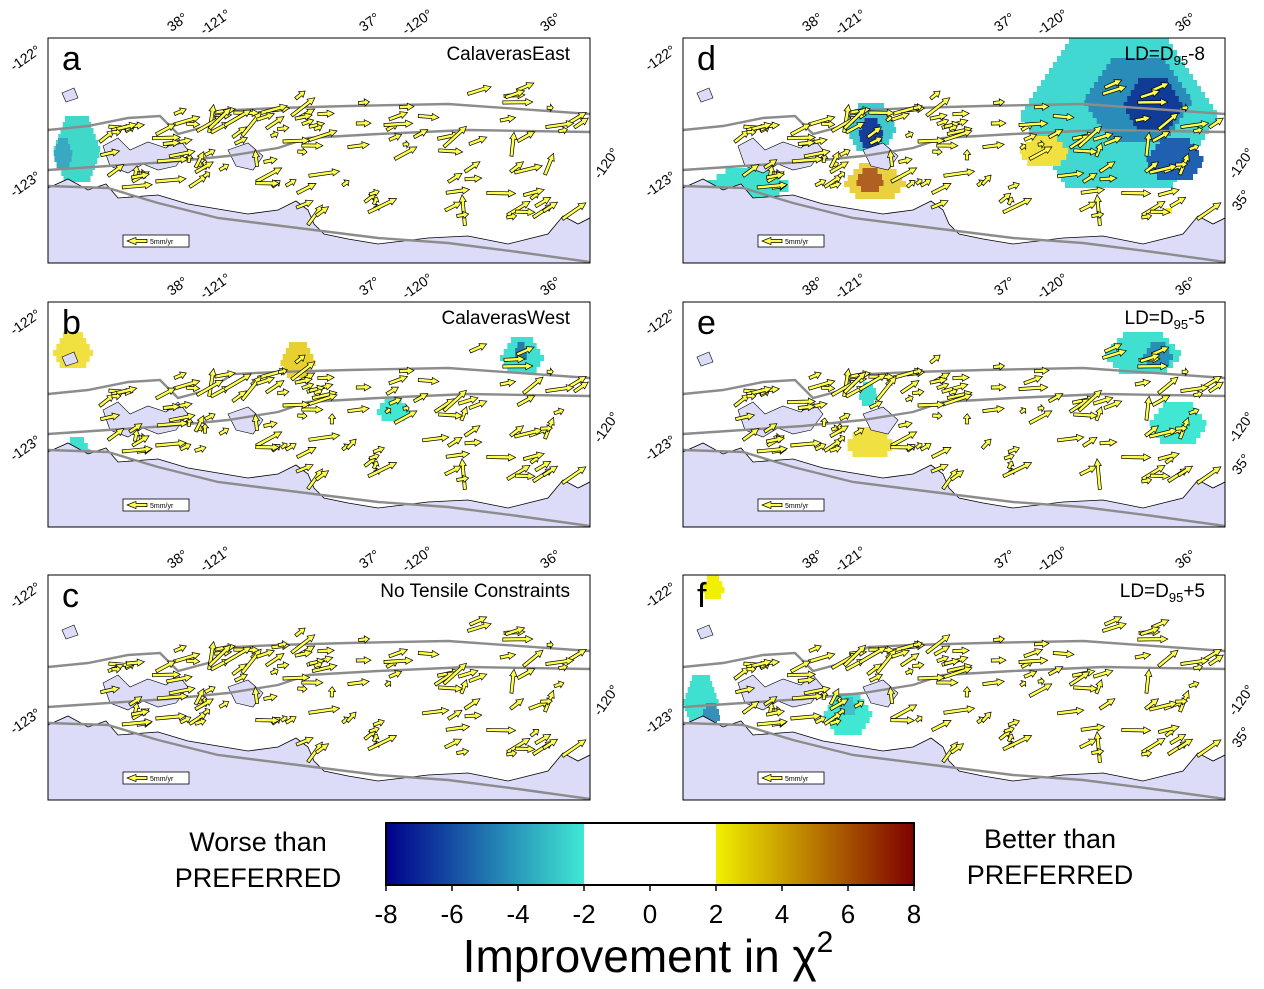  What do you see at coordinates (177, 558) in the screenshot?
I see `lat-lon-label: 38°` at bounding box center [177, 558].